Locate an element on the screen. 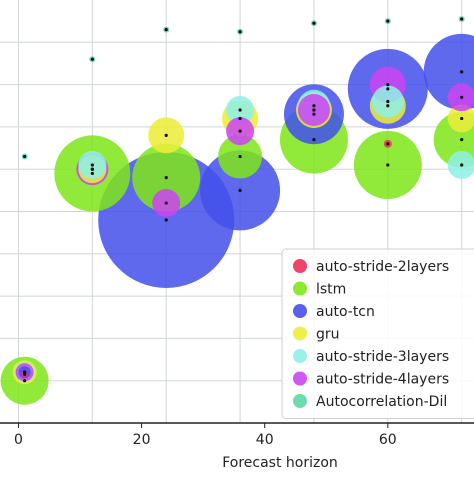 This screenshot has height=478, width=474. legend-box is located at coordinates (377, 333).